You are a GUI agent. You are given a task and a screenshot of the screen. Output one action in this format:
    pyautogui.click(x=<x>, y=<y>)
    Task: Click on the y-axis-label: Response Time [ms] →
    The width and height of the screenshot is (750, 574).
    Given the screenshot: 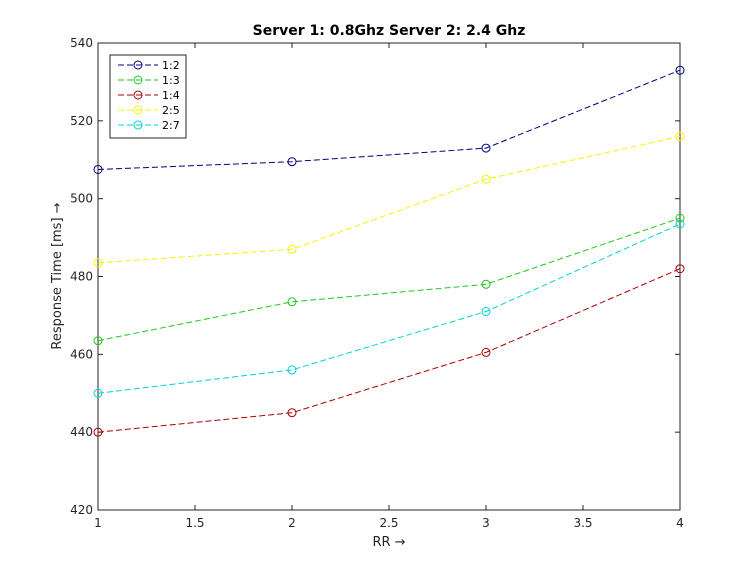 What is the action you would take?
    pyautogui.click(x=57, y=275)
    